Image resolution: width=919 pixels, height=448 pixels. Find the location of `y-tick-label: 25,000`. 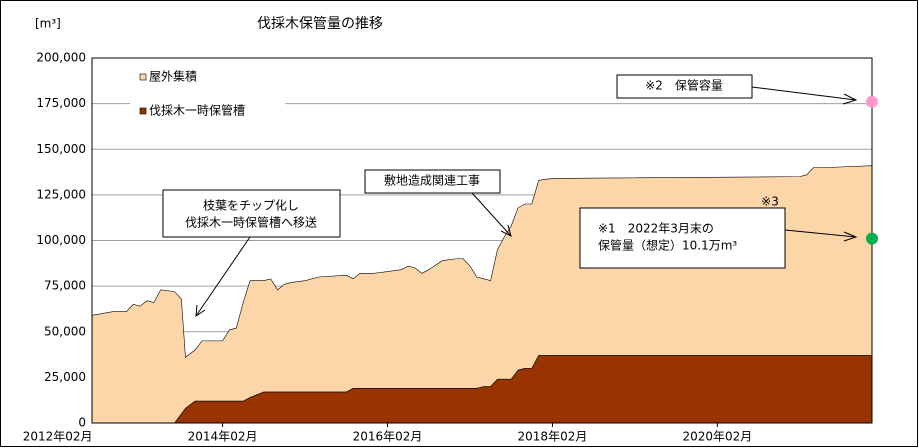

y-tick-label: 25,000 is located at coordinates (65, 377).